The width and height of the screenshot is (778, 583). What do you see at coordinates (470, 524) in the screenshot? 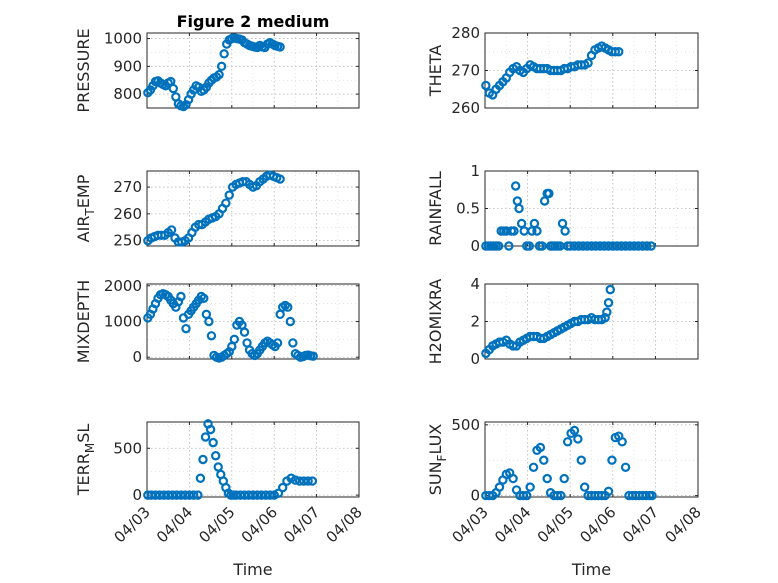
I see `x-tick-label: 04/03` at bounding box center [470, 524].